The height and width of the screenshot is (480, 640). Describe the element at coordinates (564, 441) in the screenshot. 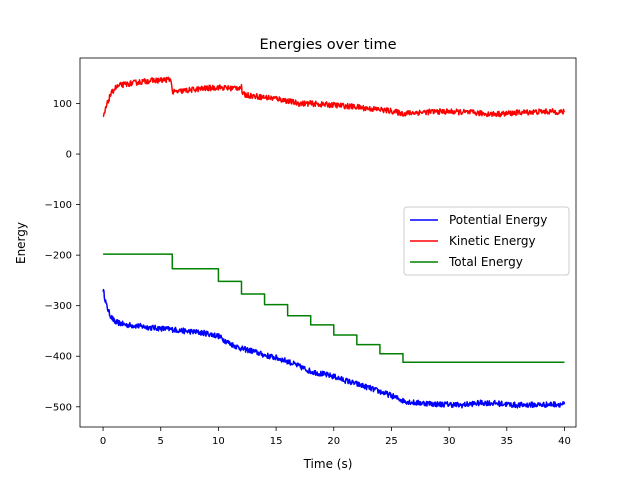

I see `x-tick-label: 40` at that location.